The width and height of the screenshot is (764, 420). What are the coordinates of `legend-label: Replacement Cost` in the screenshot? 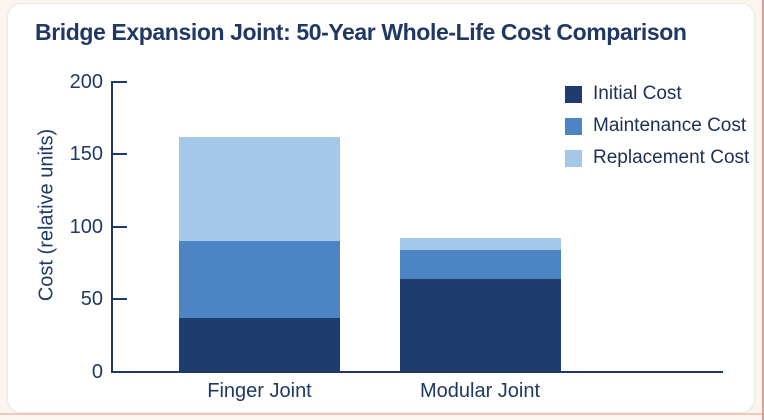 It's located at (671, 157).